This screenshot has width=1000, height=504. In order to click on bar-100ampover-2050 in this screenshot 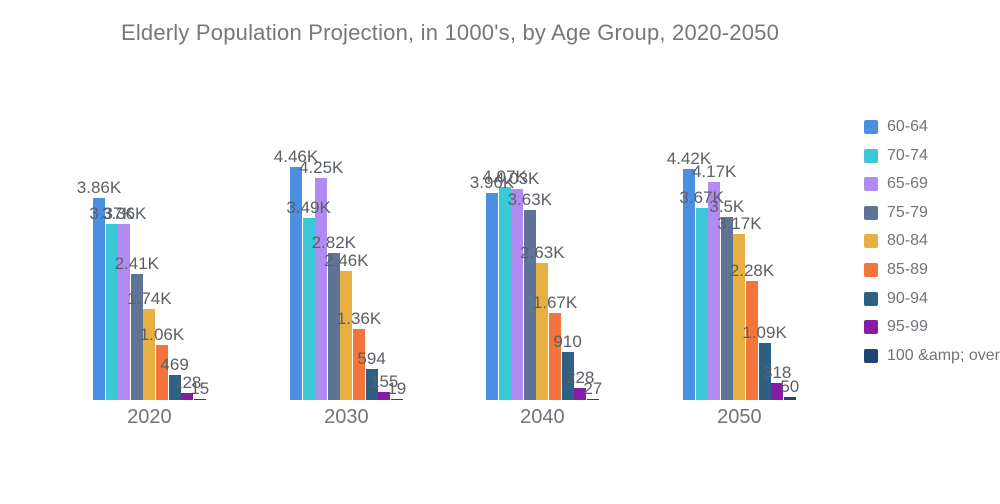, I will do `click(789, 398)`.